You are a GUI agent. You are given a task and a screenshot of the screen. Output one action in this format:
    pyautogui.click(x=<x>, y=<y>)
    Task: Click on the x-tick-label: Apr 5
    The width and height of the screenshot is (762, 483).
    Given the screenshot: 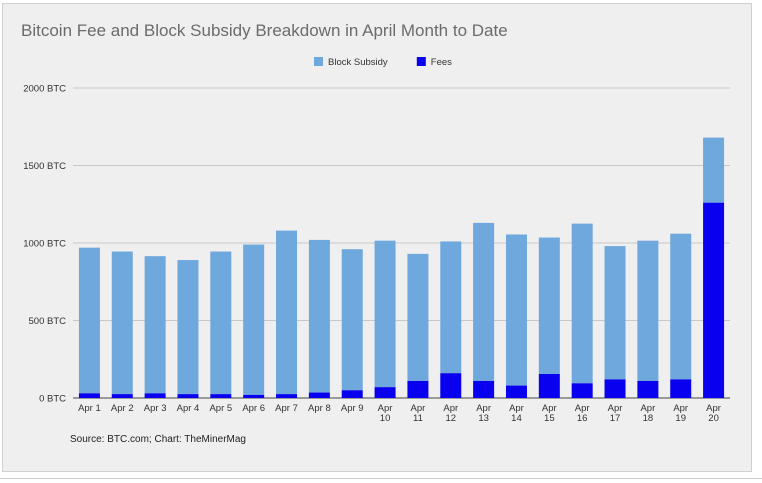 What is the action you would take?
    pyautogui.click(x=220, y=408)
    